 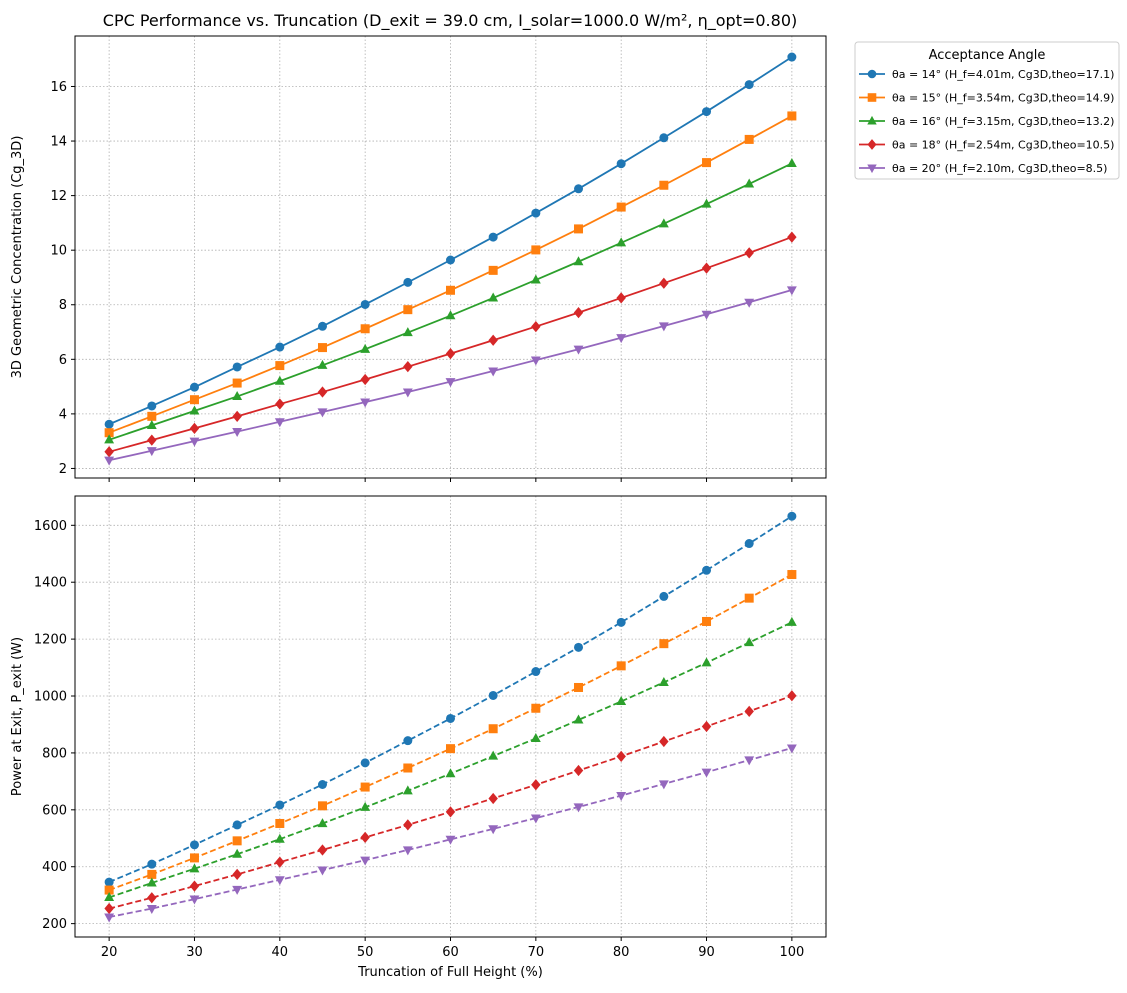 What do you see at coordinates (987, 55) in the screenshot?
I see `legend-title: Acceptance Angle` at bounding box center [987, 55].